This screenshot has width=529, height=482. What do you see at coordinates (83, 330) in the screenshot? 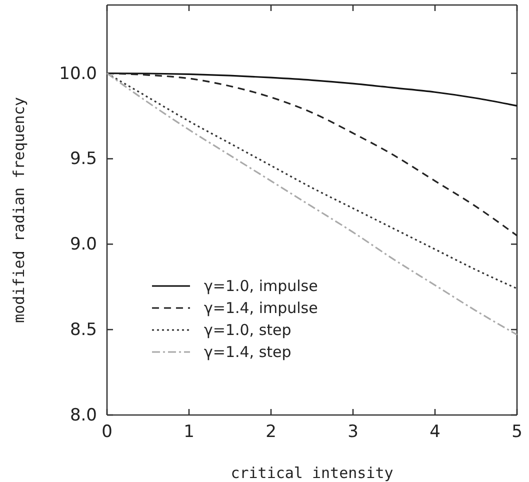
I see `y-tick-label: 8.5` at bounding box center [83, 330].